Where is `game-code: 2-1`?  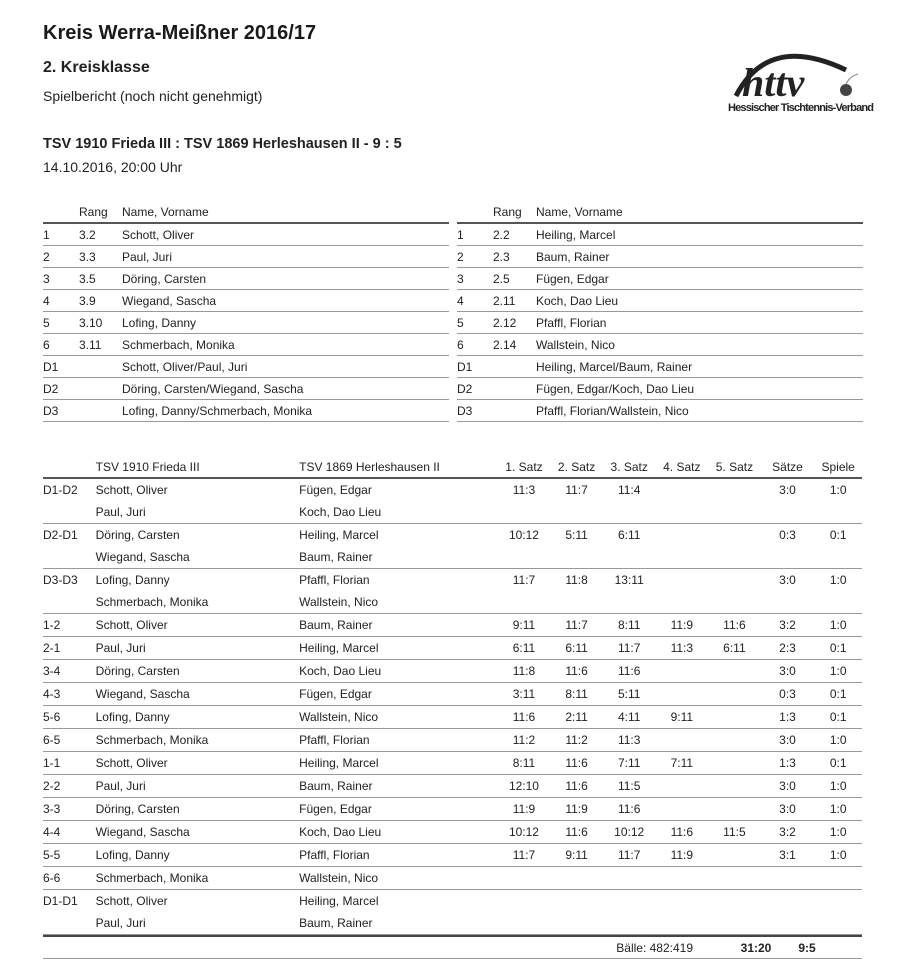 game-code: 2-1 is located at coordinates (52, 648).